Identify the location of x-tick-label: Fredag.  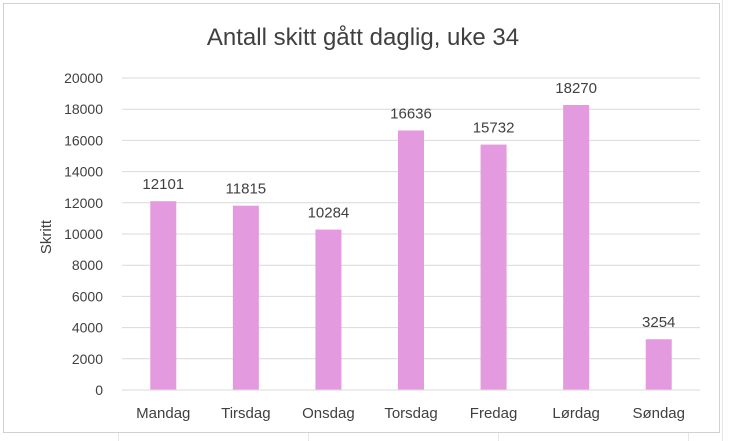
(494, 413).